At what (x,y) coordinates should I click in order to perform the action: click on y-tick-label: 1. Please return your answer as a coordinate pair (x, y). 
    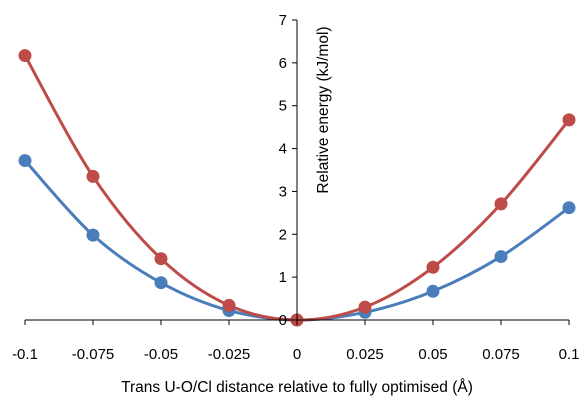
    Looking at the image, I should click on (283, 277).